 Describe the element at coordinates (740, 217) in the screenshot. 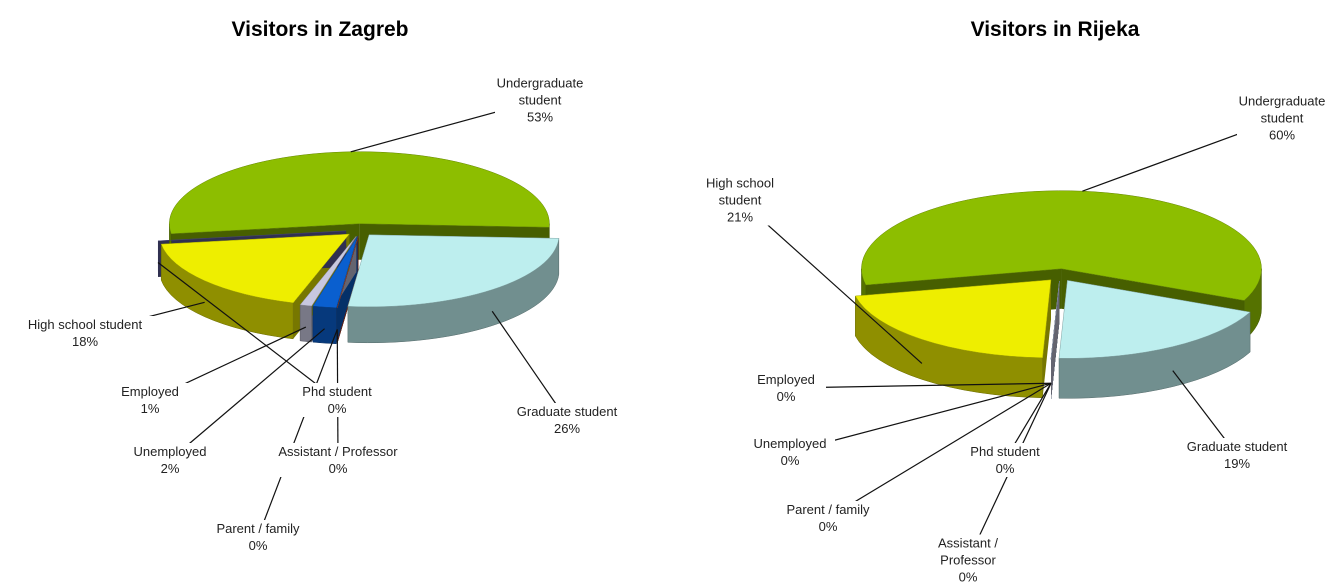

I see `value-label: 21%` at that location.